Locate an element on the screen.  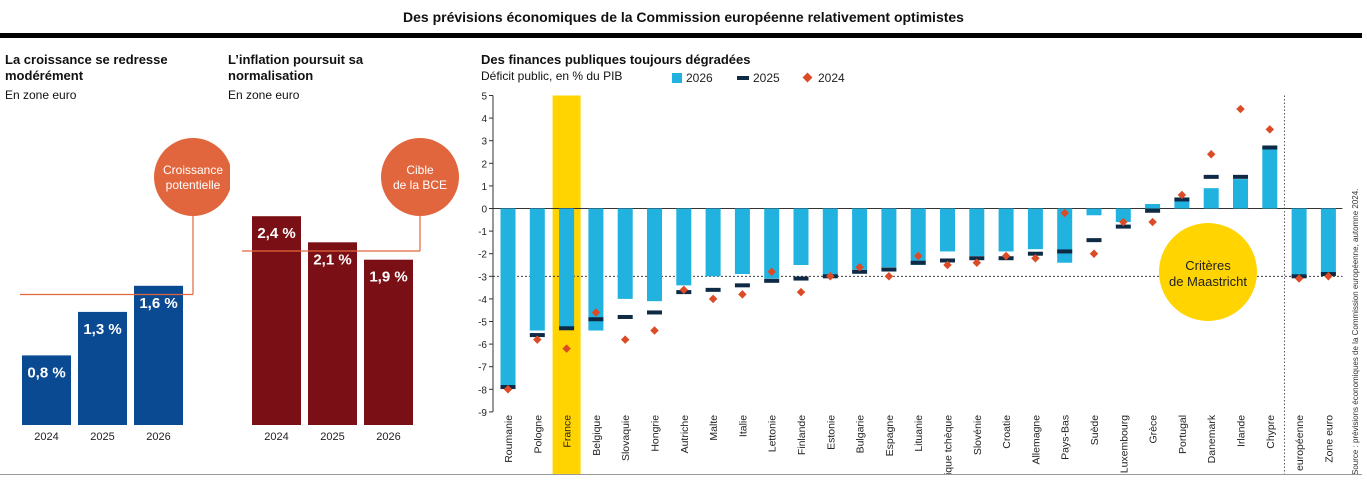
inflation-year-label: 2024 is located at coordinates (276, 437).